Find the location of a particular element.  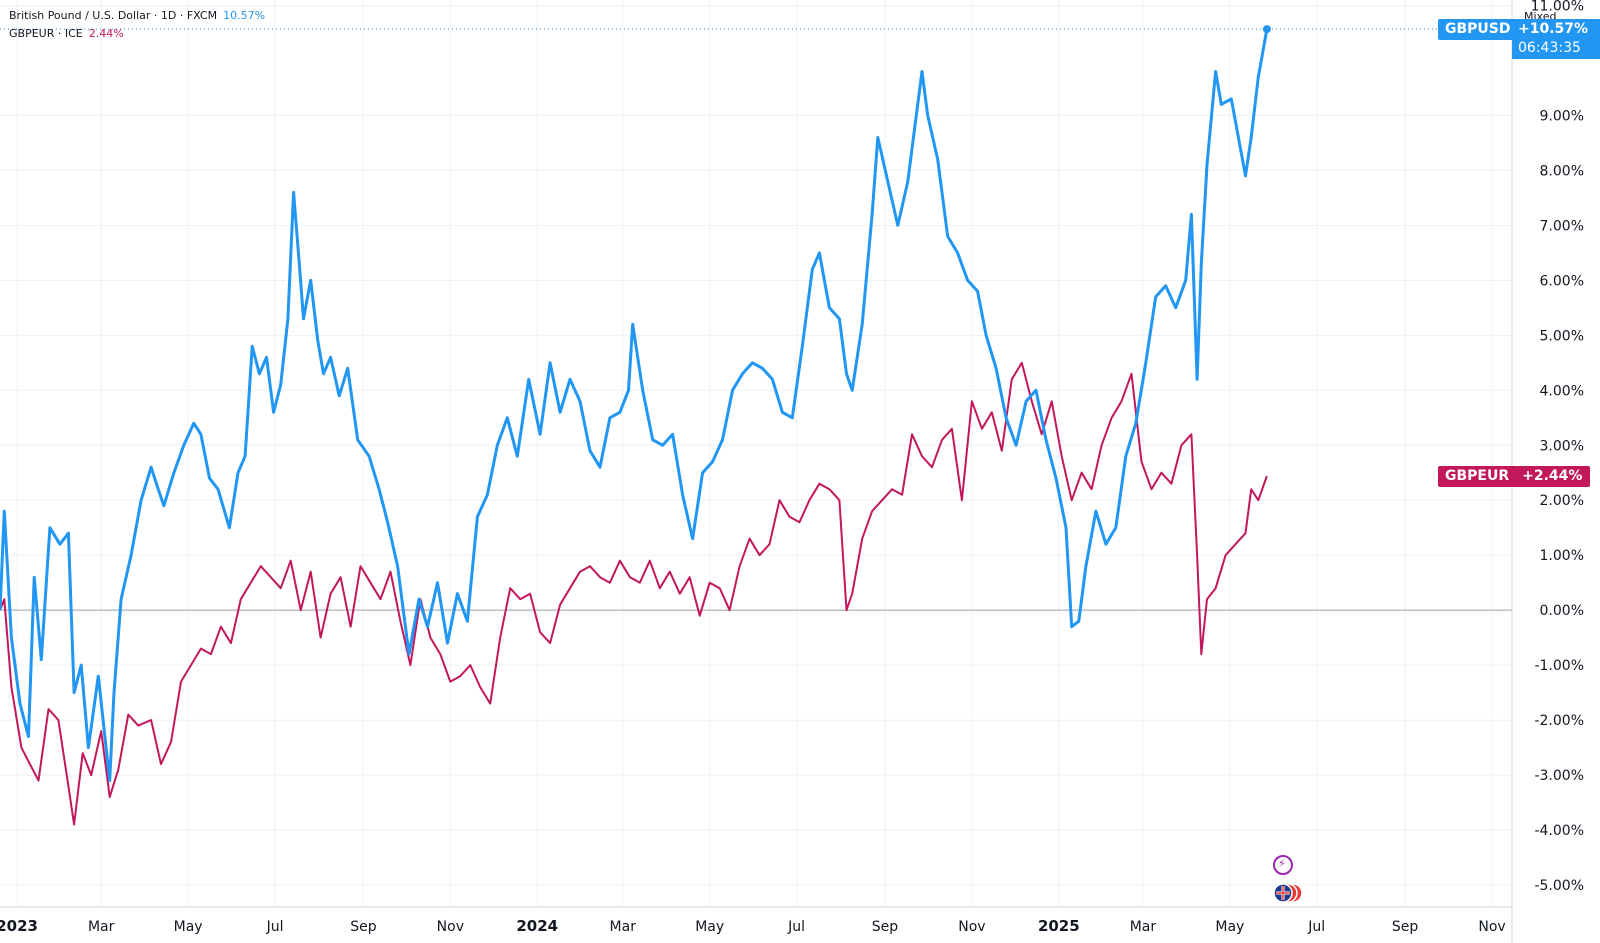

y-tick-label: 7.00% is located at coordinates (1562, 226).